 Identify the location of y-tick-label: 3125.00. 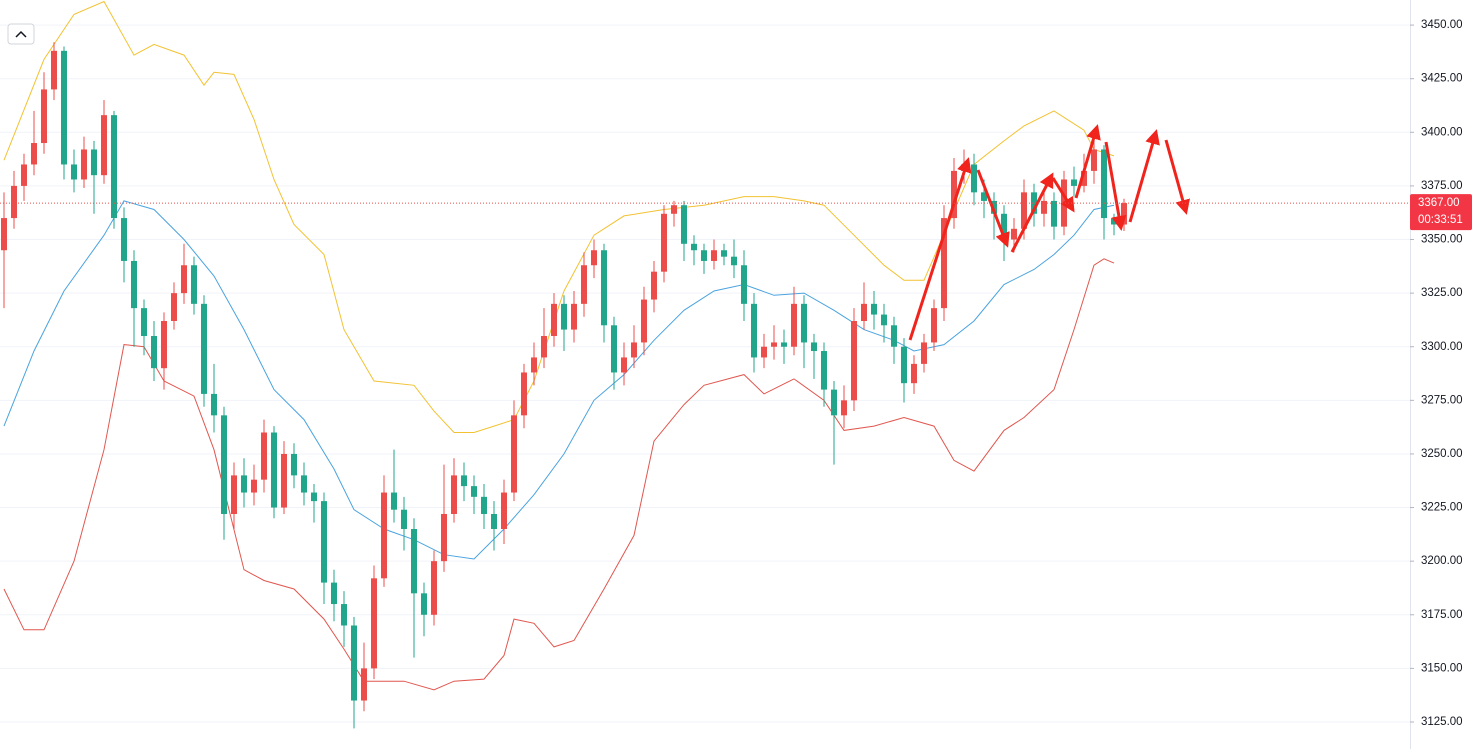
(1442, 722).